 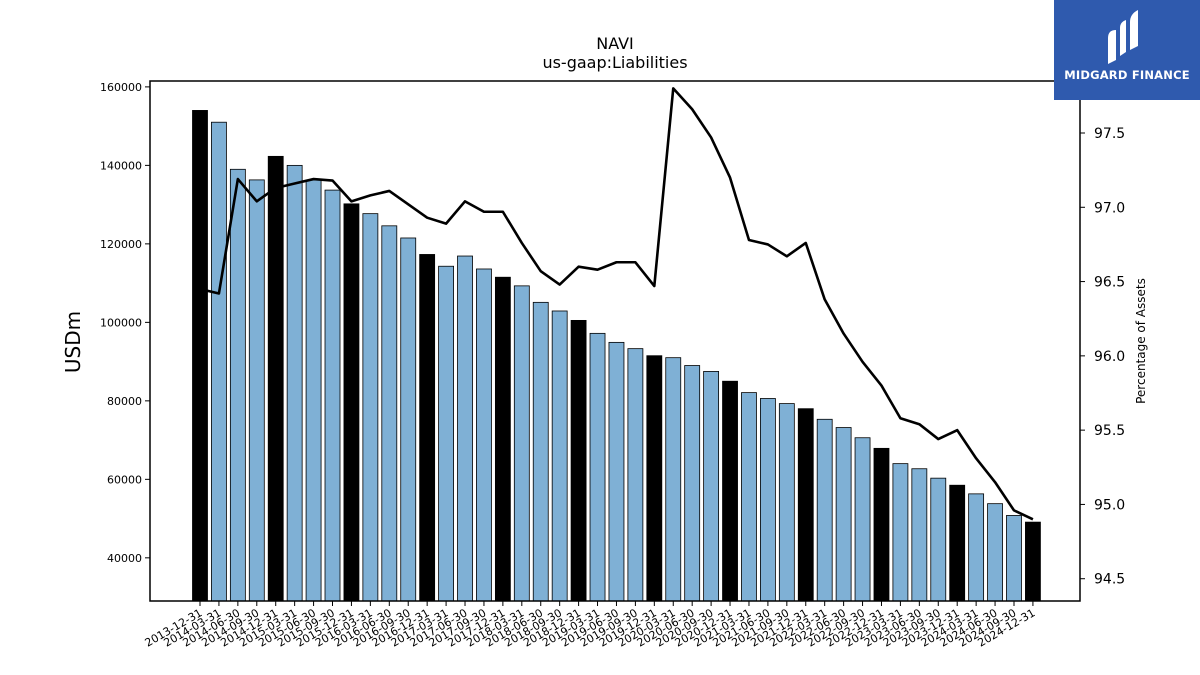 What do you see at coordinates (73, 342) in the screenshot?
I see `y-axis-label: USDm` at bounding box center [73, 342].